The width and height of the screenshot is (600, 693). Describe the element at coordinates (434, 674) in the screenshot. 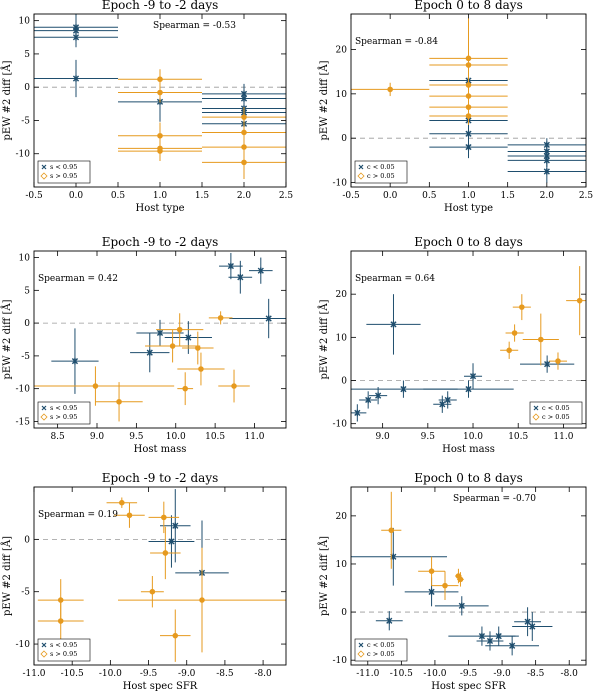

I see `x-tick-label: -10.0` at that location.